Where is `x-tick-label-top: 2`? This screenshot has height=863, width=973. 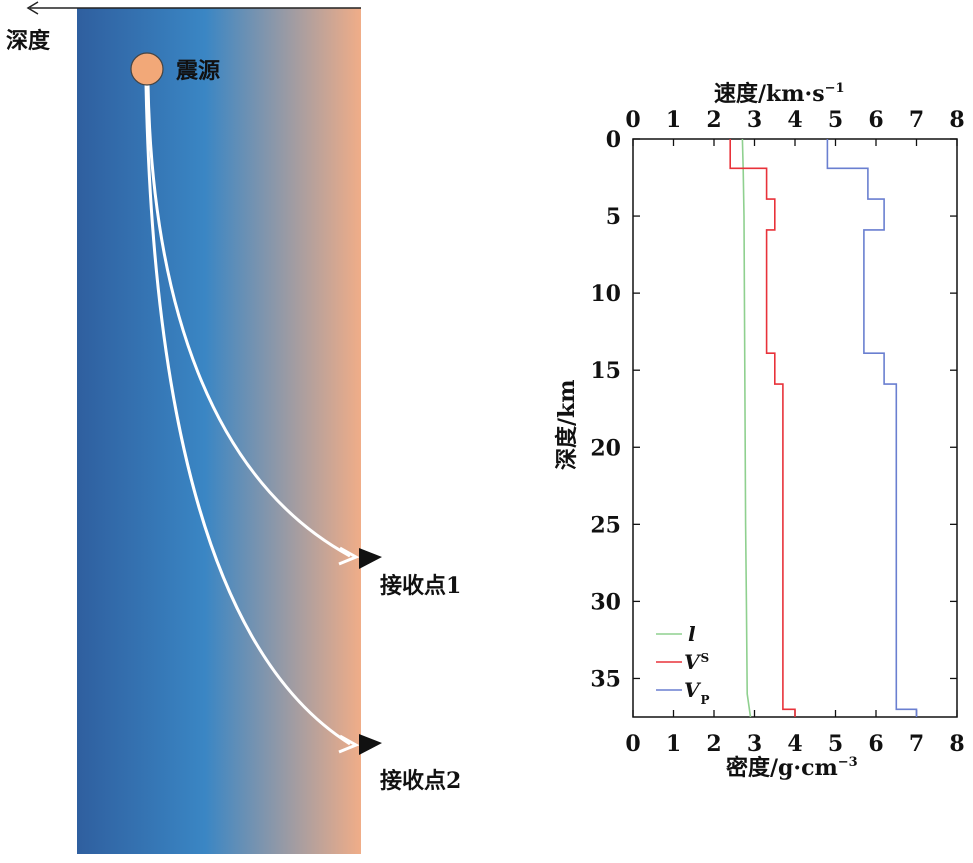
x-tick-label-top: 2 is located at coordinates (713, 120).